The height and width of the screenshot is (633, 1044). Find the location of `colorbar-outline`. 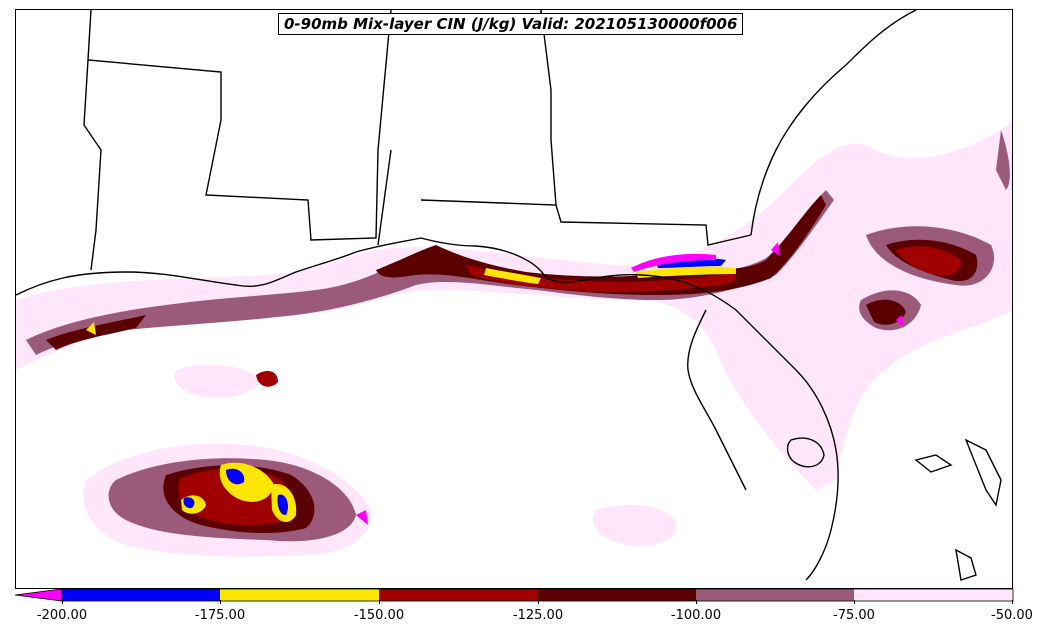

colorbar-outline is located at coordinates (537, 595).